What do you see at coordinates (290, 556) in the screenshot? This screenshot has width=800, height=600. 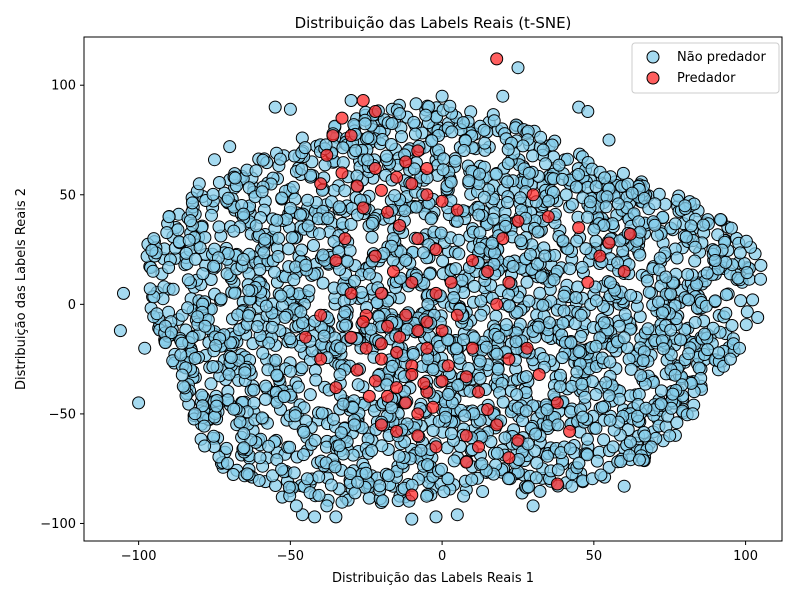 I see `x-tick-label: −50` at bounding box center [290, 556].